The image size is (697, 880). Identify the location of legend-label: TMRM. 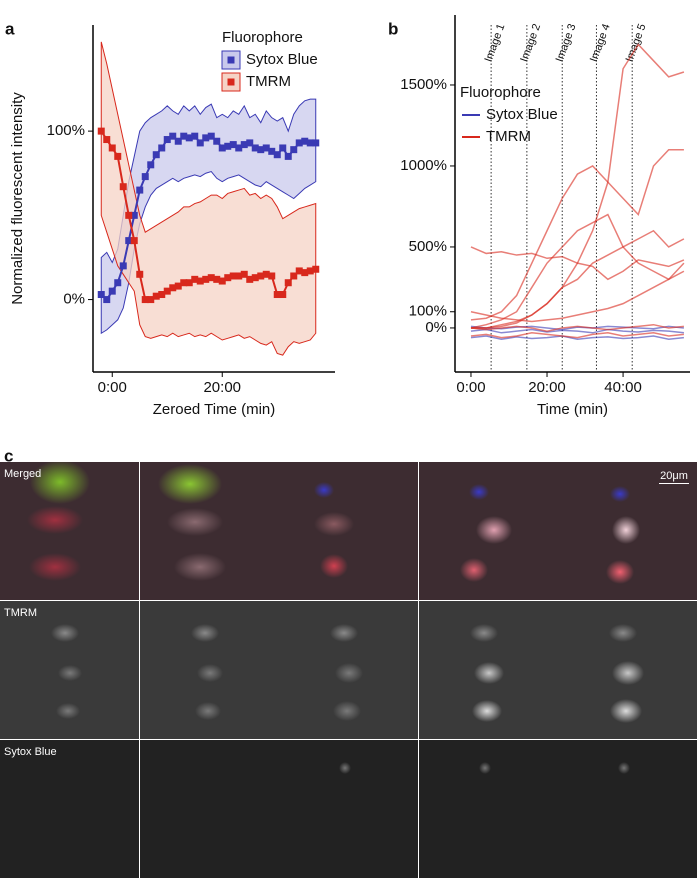
(508, 136).